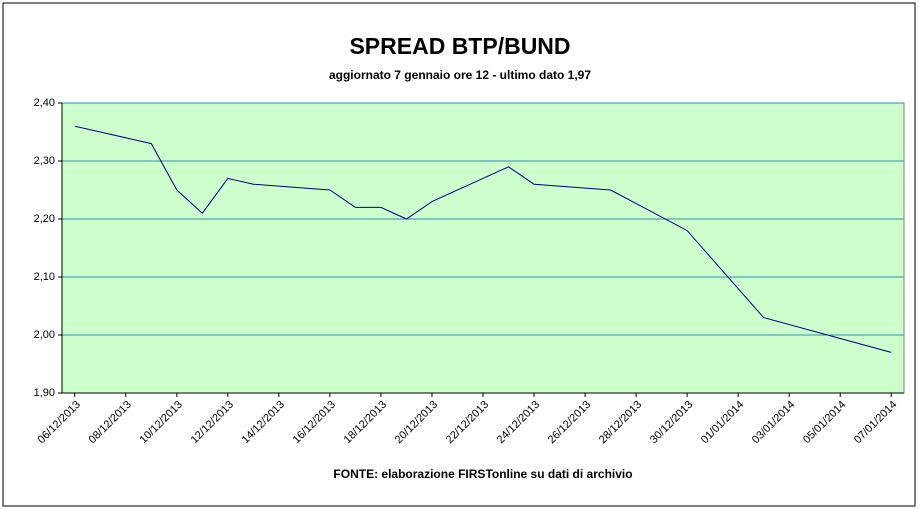  What do you see at coordinates (44, 393) in the screenshot?
I see `y-tick-label: 1,90` at bounding box center [44, 393].